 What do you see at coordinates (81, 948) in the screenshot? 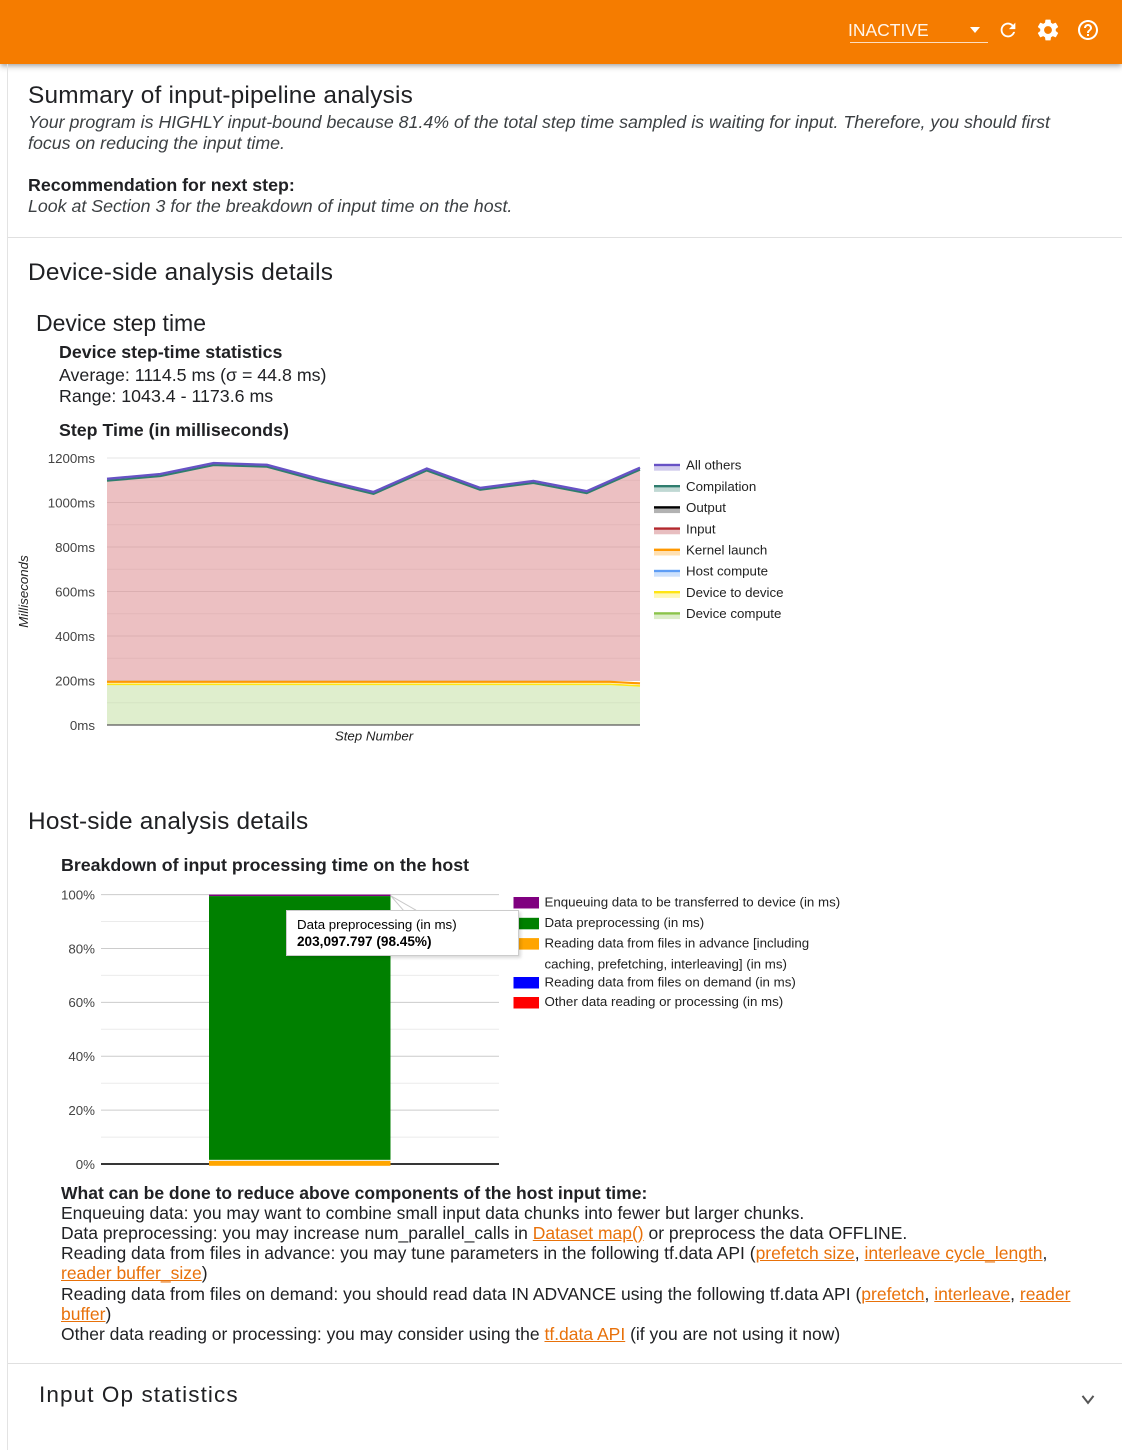
I see `svg-text: 80%` at bounding box center [81, 948].